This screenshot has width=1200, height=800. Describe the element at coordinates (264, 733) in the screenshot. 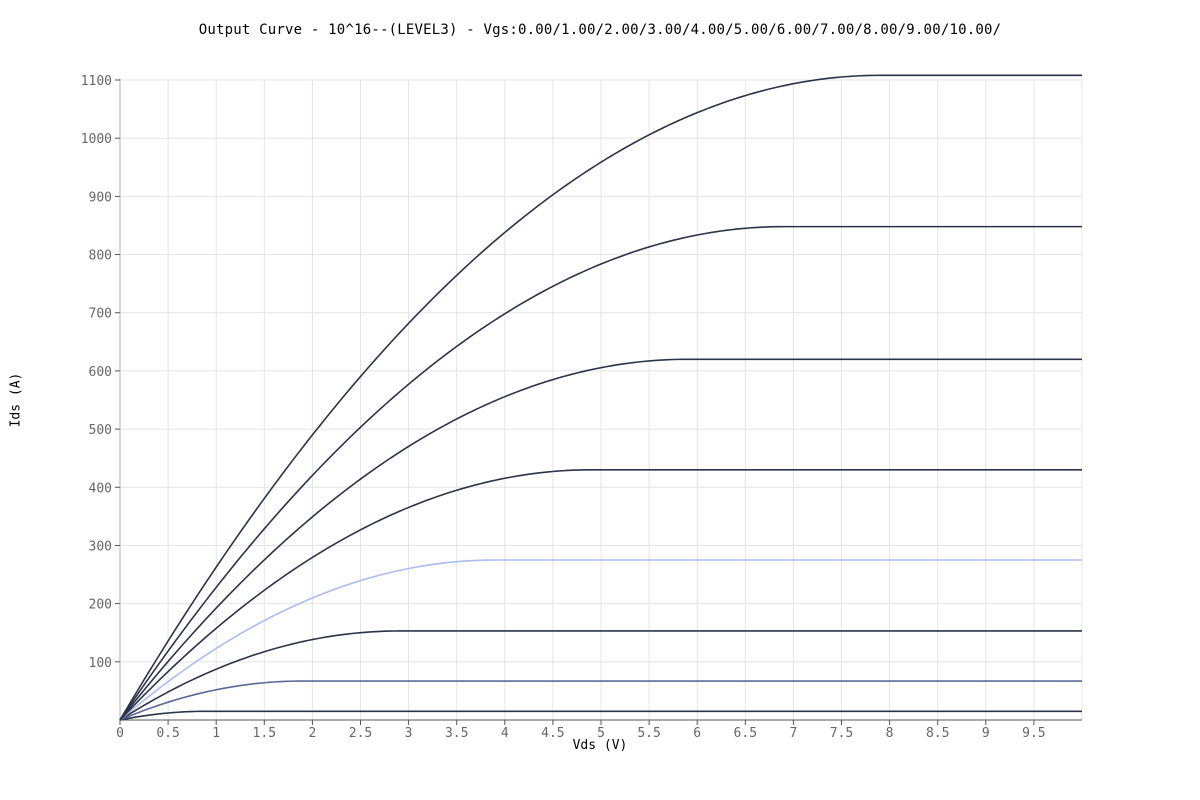

I see `x-tick-label: 1.5` at that location.